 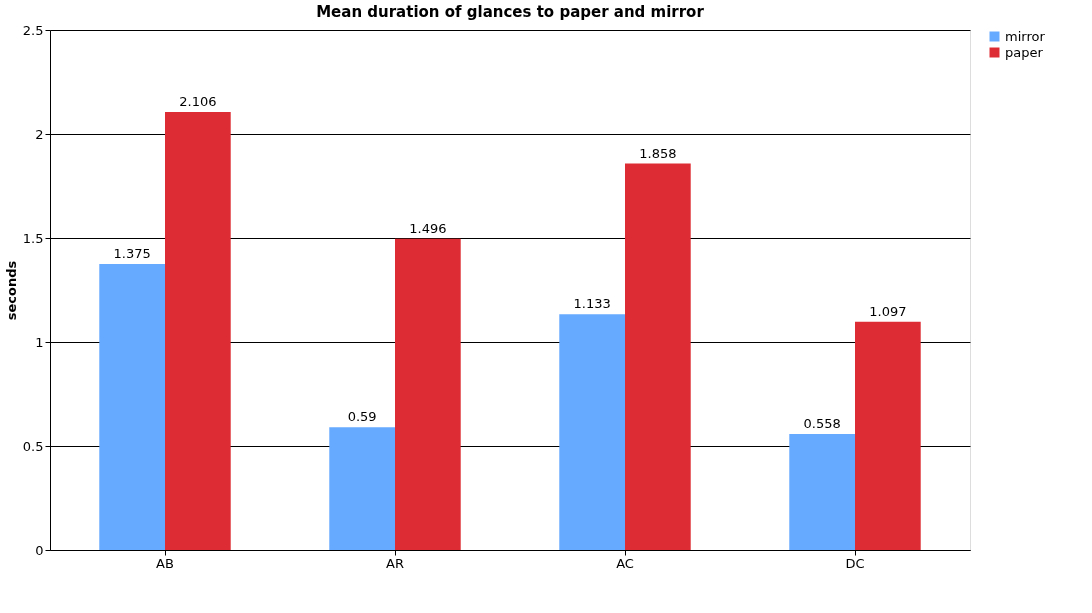 I want to click on chart-title: Mean duration of glances to paper and mirror, so click(x=510, y=12).